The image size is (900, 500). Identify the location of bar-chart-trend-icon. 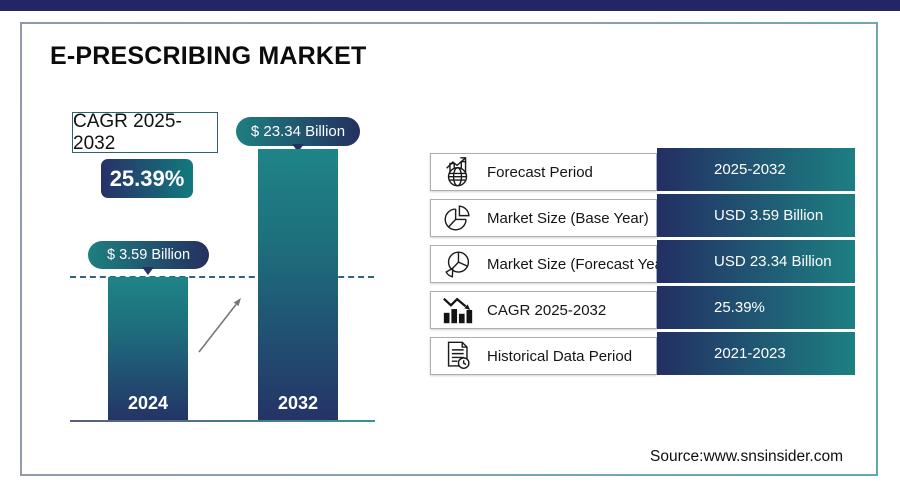
(458, 310).